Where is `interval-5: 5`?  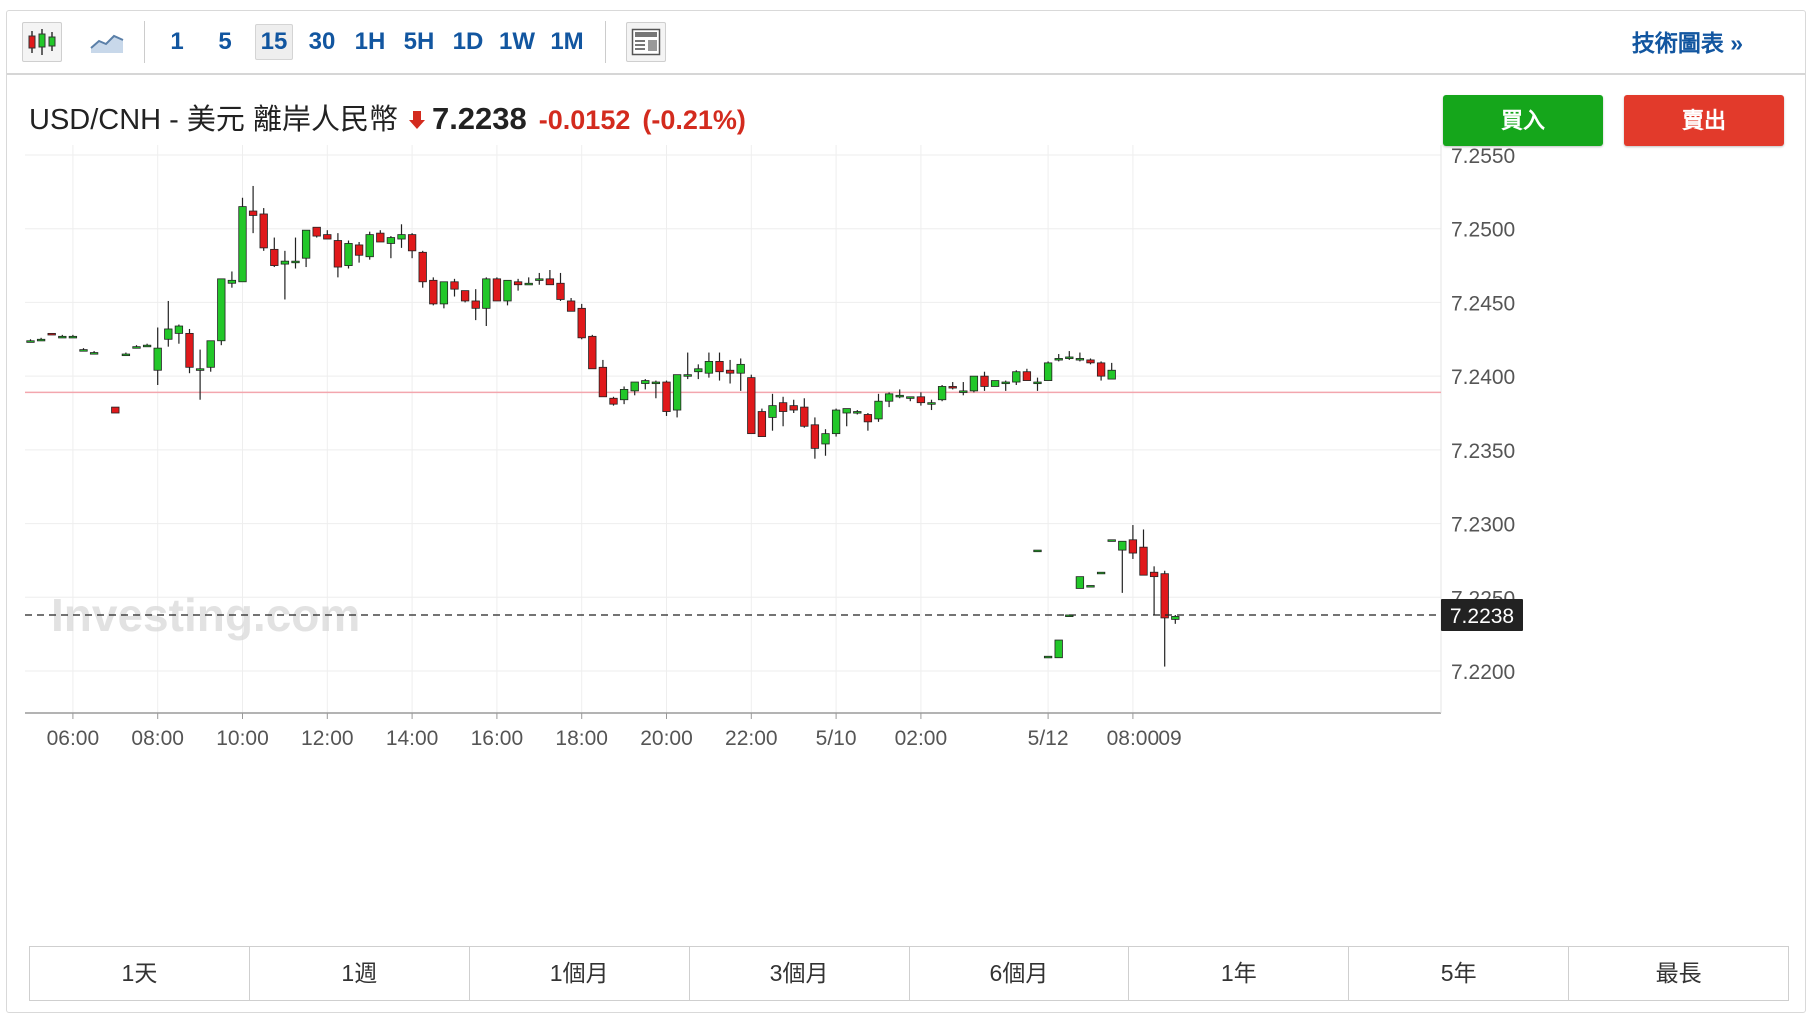 interval-5: 5 is located at coordinates (225, 41).